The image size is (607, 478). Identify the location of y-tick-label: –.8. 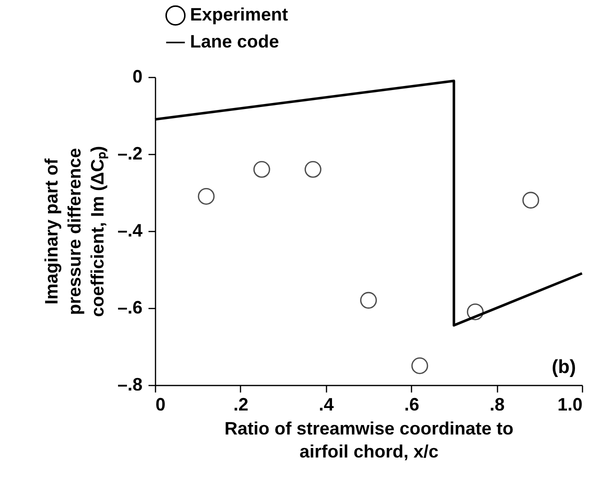
(129, 384).